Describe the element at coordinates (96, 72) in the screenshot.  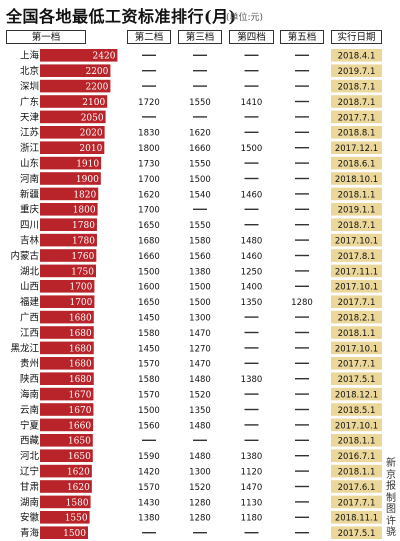
I see `bar-value-label: 2200` at that location.